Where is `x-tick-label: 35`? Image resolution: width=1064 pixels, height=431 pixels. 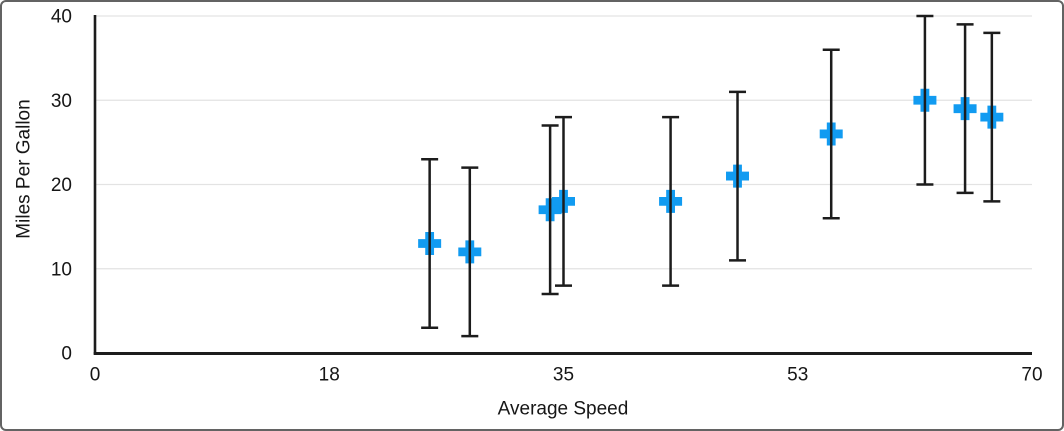 x-tick-label: 35 is located at coordinates (563, 375).